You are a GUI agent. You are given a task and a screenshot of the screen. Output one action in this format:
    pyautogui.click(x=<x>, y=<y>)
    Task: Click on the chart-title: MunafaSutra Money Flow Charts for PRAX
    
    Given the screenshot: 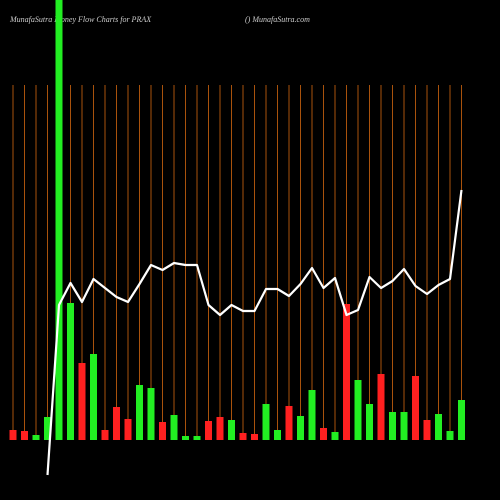 What is the action you would take?
    pyautogui.click(x=80, y=19)
    